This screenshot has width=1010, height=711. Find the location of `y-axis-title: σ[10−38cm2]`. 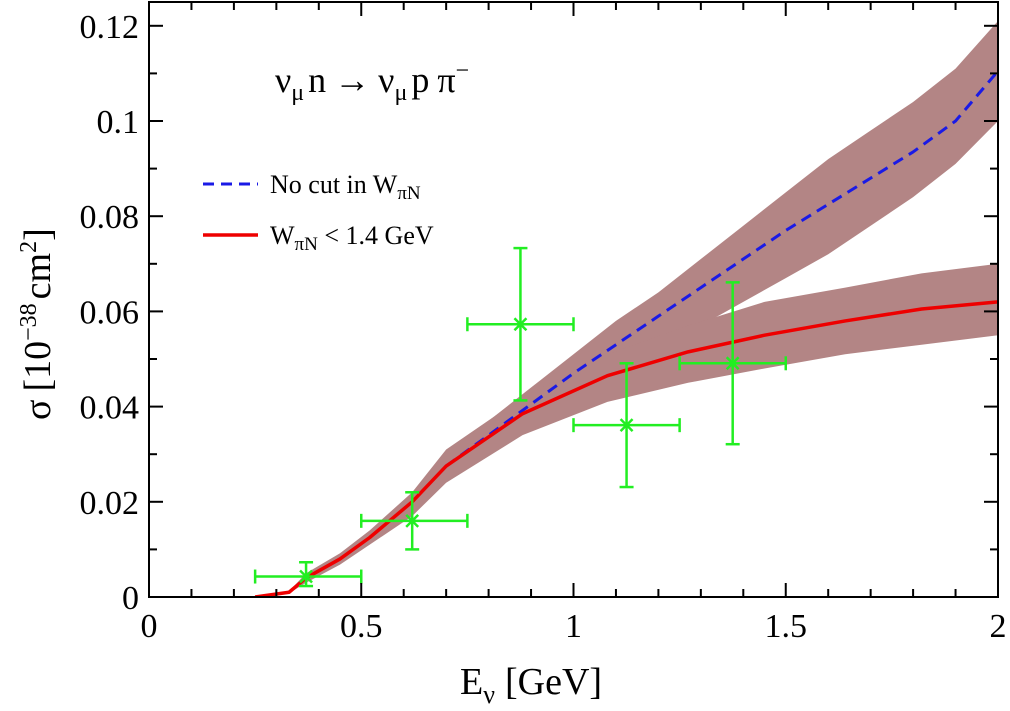

y-axis-title: σ[10−38cm2] is located at coordinates (37, 324).